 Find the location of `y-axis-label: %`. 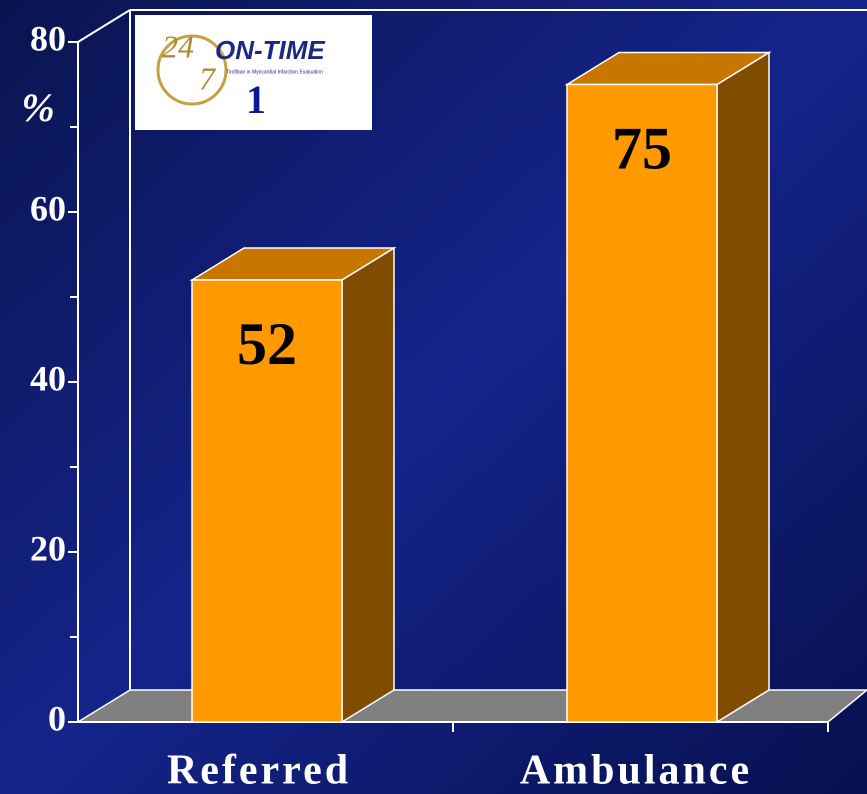

y-axis-label: % is located at coordinates (37, 107).